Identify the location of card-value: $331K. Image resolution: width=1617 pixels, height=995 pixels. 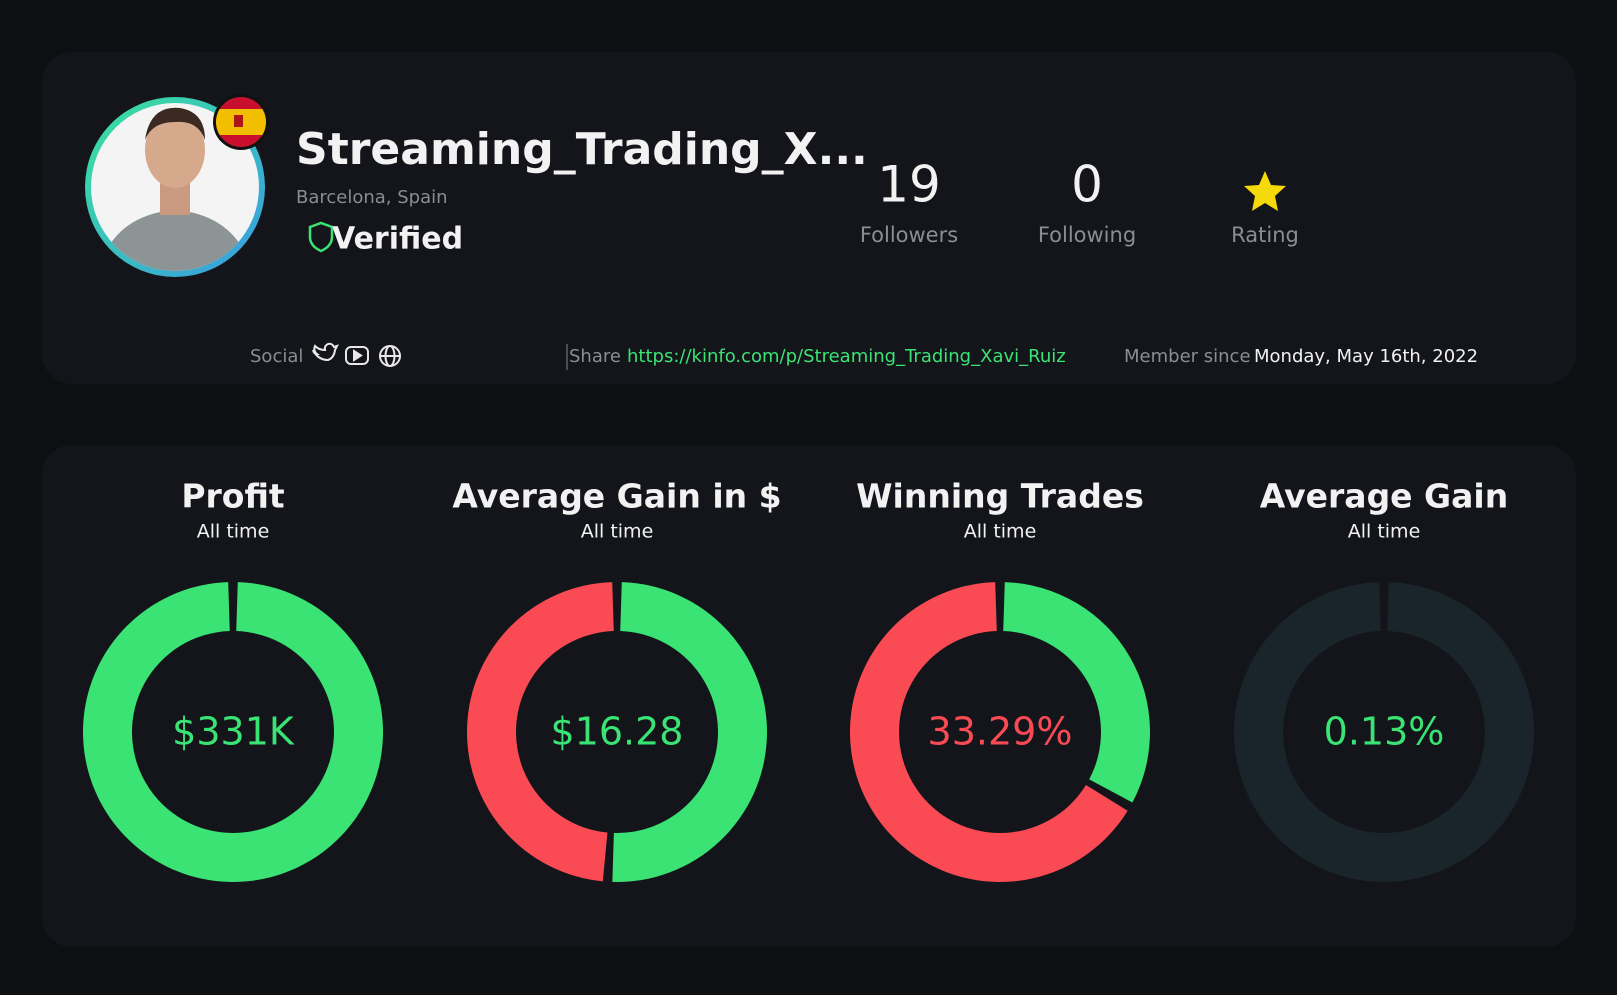
(233, 732).